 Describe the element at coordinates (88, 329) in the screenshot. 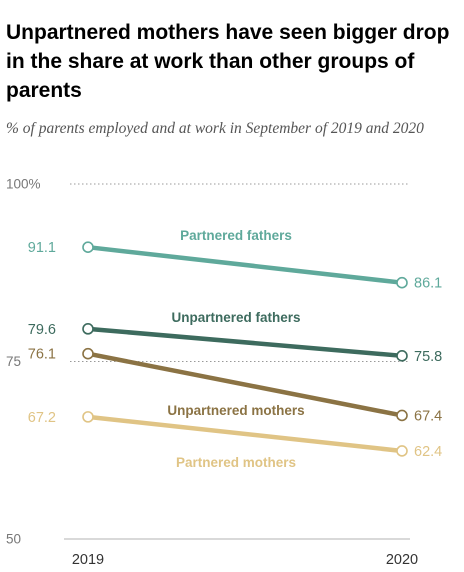

I see `point-unpartnered-fathers-2019` at that location.